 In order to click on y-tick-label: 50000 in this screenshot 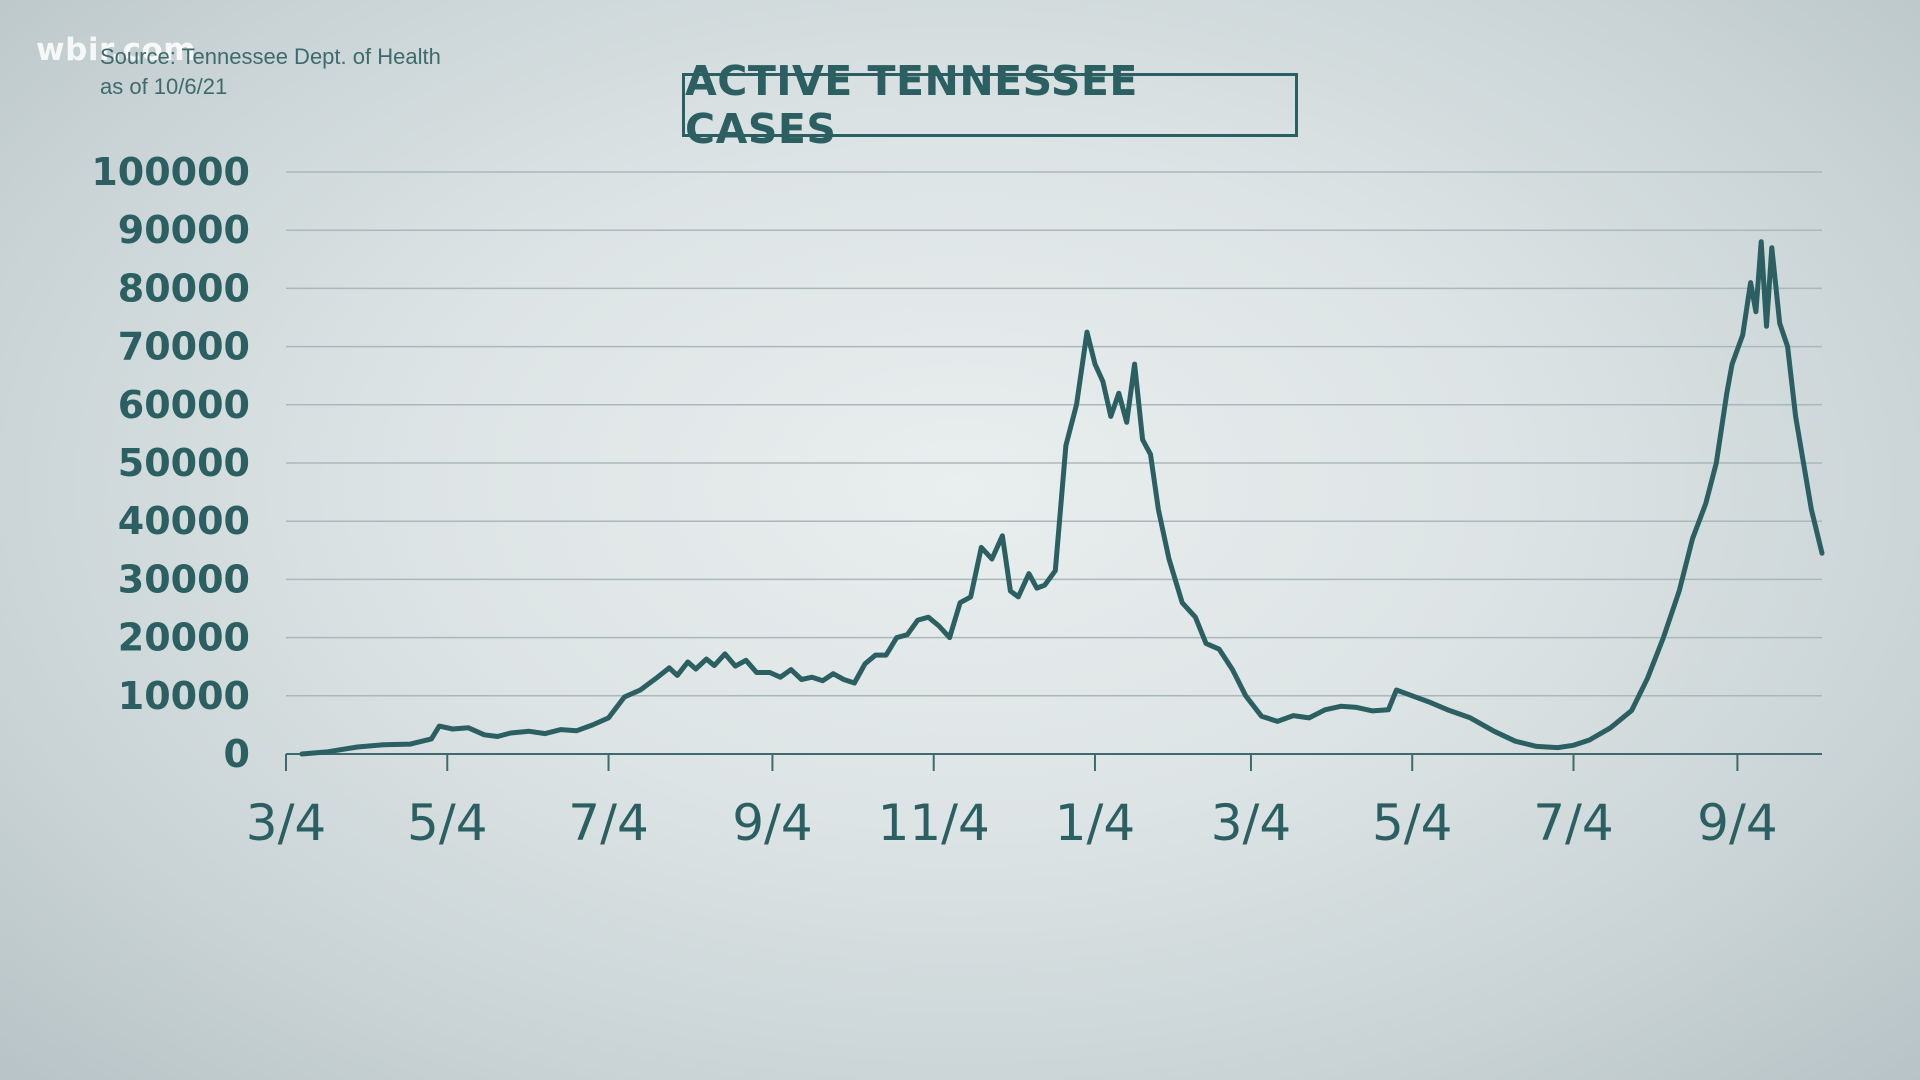, I will do `click(184, 463)`.